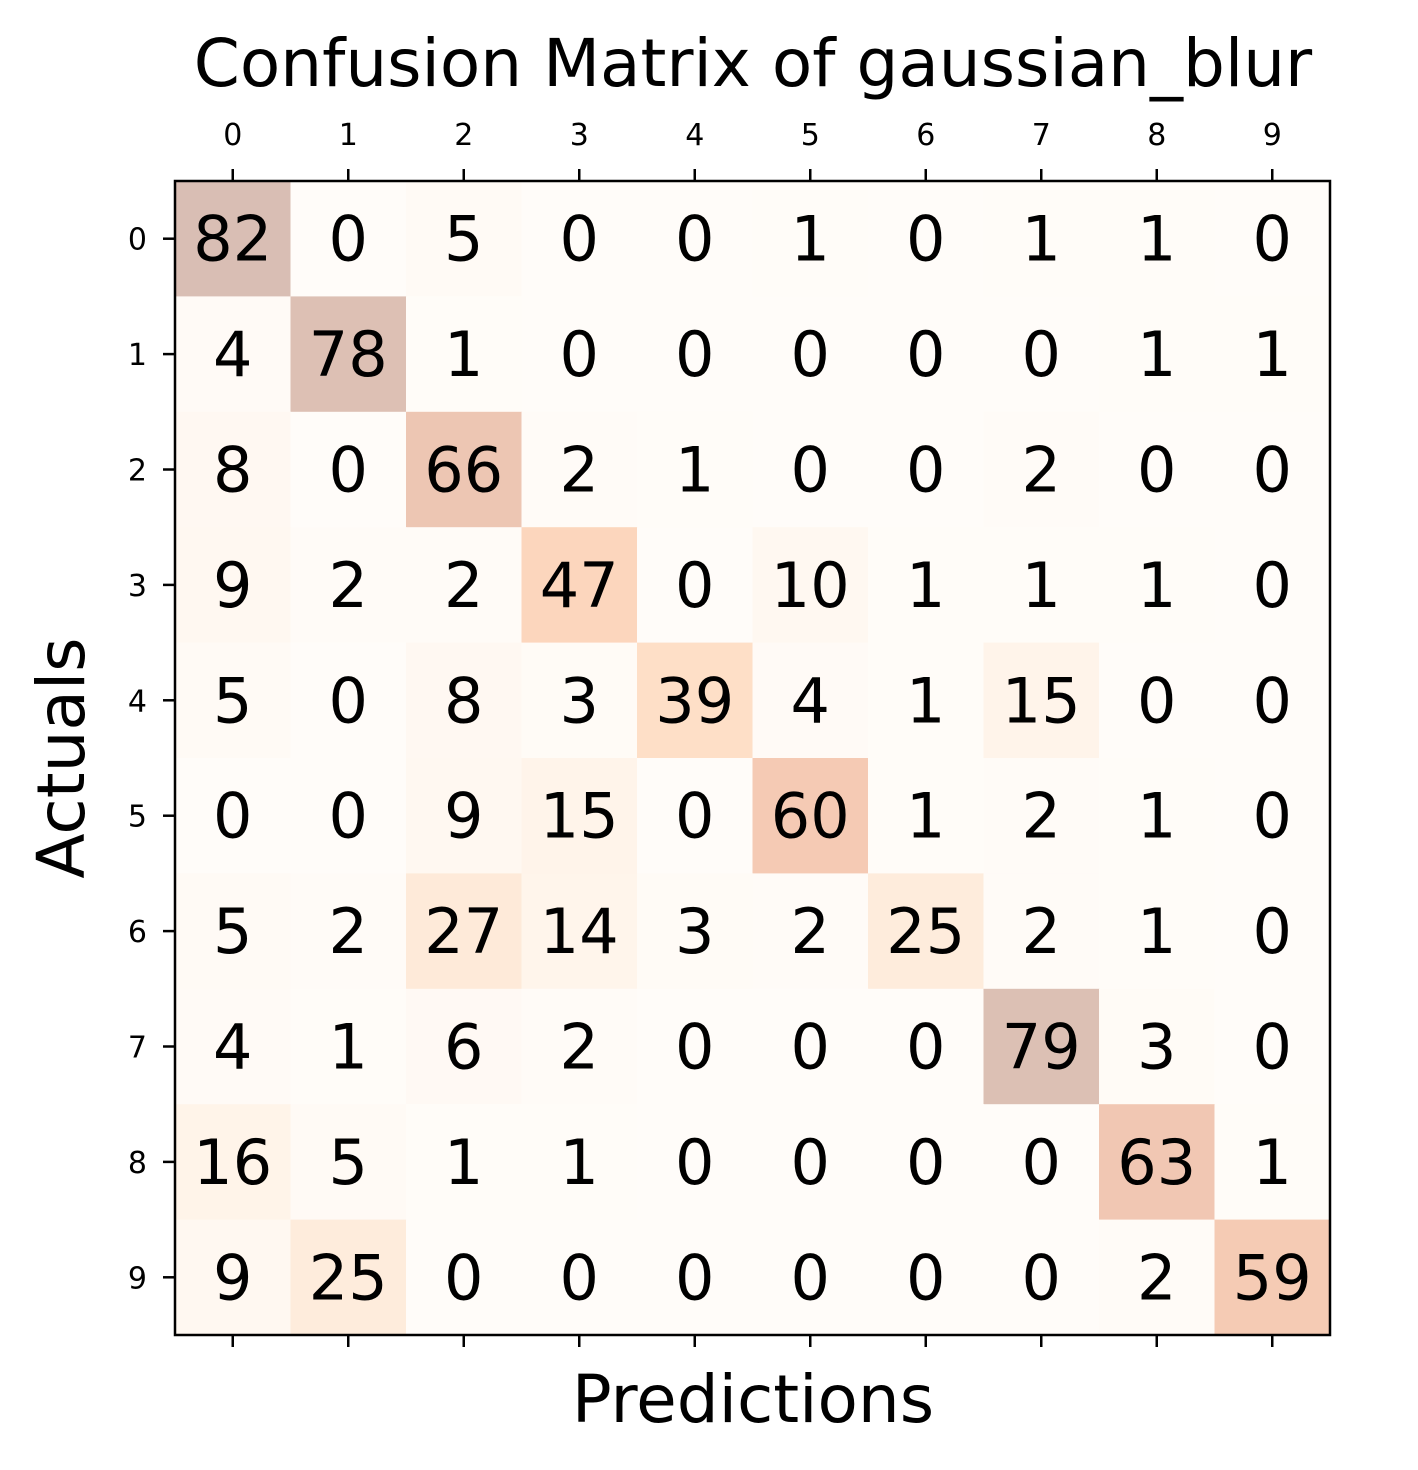 The height and width of the screenshot is (1470, 1418). What do you see at coordinates (1157, 931) in the screenshot?
I see `heatmap-cell-r6-c8` at bounding box center [1157, 931].